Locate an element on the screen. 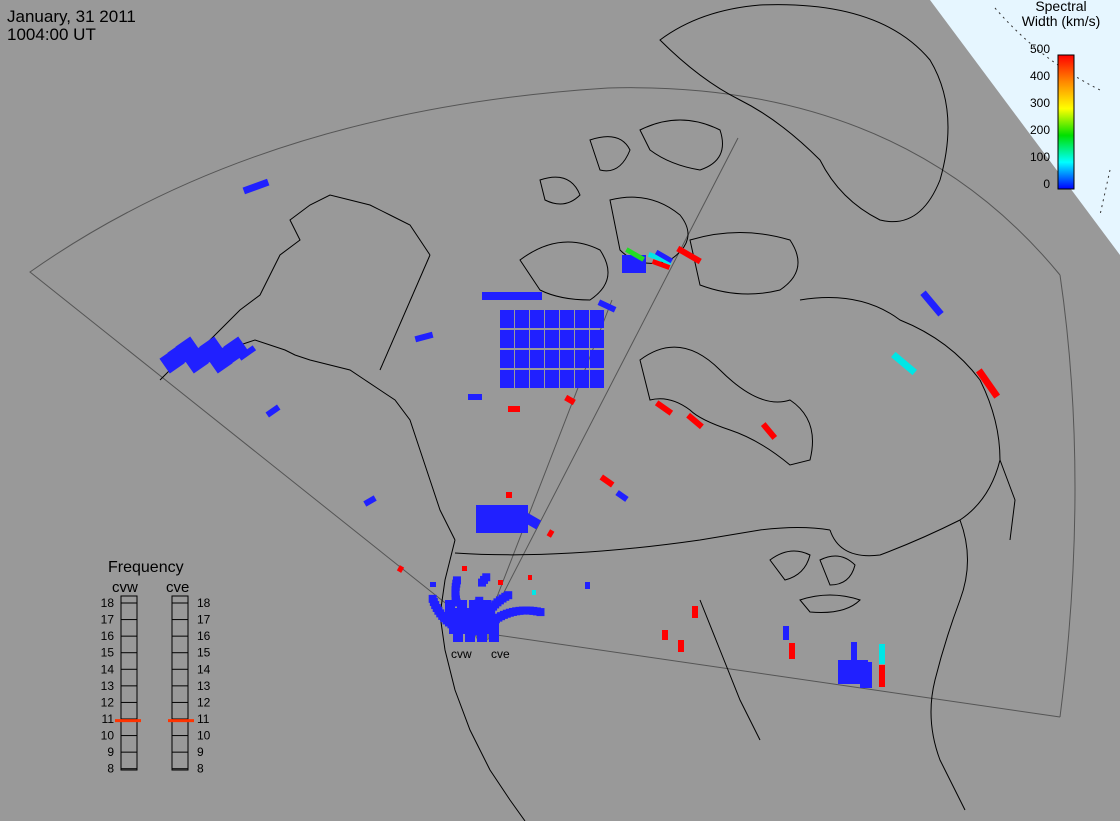 Image resolution: width=1120 pixels, height=821 pixels. freq-scale-label-right: 9 is located at coordinates (200, 752).